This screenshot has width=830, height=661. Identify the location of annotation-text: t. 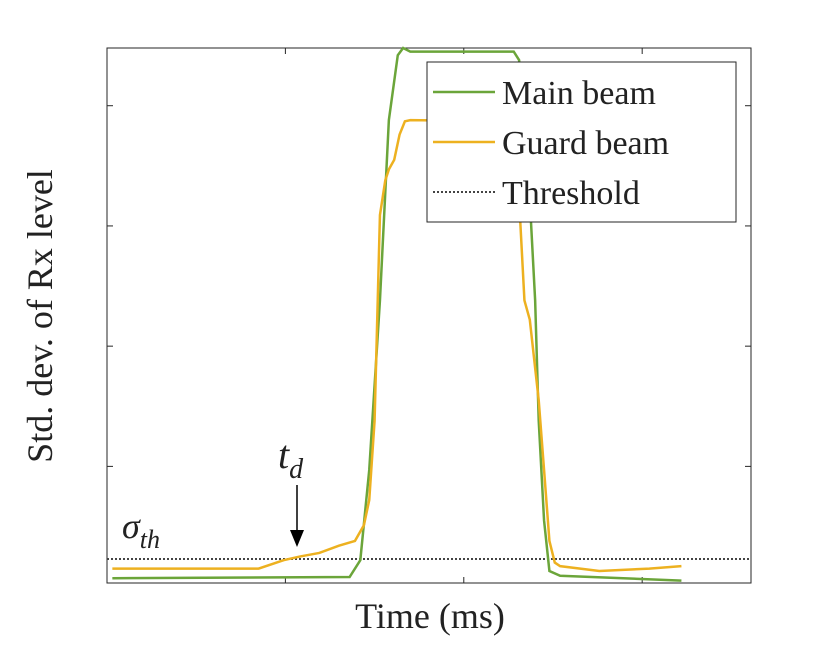
(284, 454).